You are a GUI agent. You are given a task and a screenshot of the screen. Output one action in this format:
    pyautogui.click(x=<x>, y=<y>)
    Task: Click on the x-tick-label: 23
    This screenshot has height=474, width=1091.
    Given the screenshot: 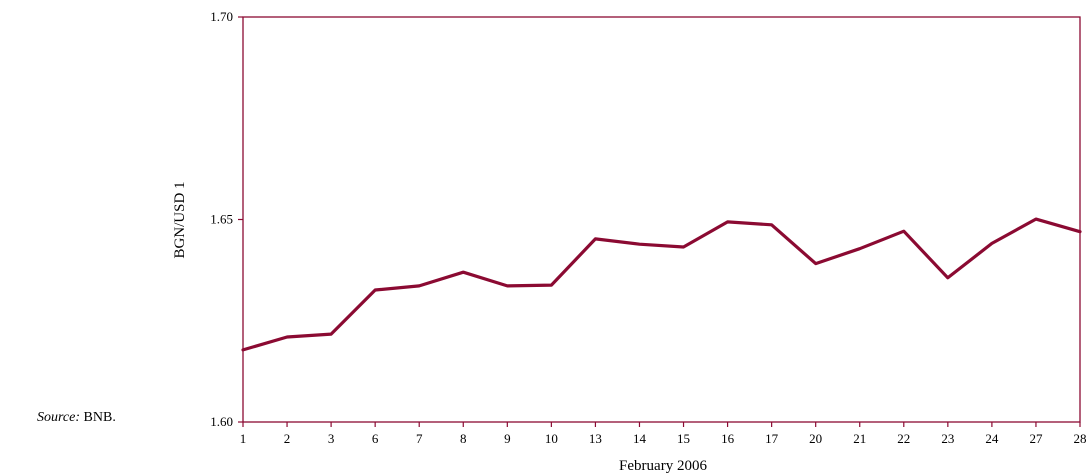 What is the action you would take?
    pyautogui.click(x=947, y=438)
    